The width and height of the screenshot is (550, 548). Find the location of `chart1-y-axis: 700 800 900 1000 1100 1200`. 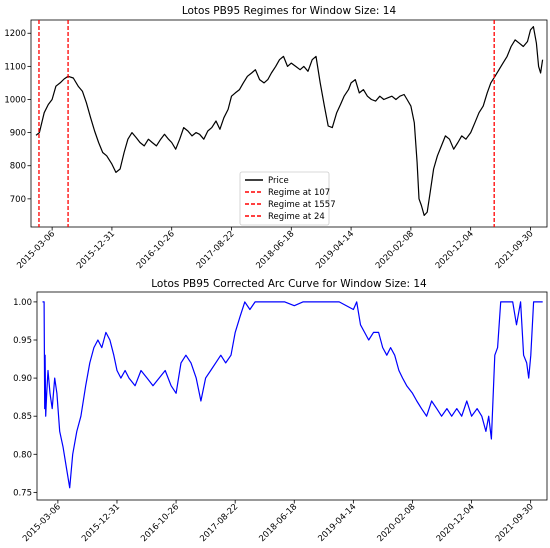

chart1-y-axis: 700 800 900 1000 1100 1200 is located at coordinates (17, 117).